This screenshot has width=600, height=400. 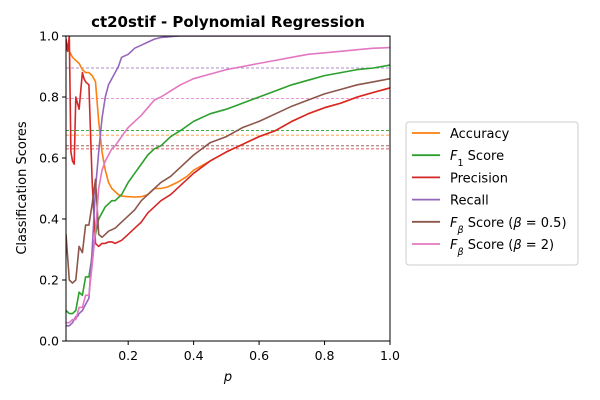 I want to click on y-tick-label-4: 0.8, so click(x=49, y=97).